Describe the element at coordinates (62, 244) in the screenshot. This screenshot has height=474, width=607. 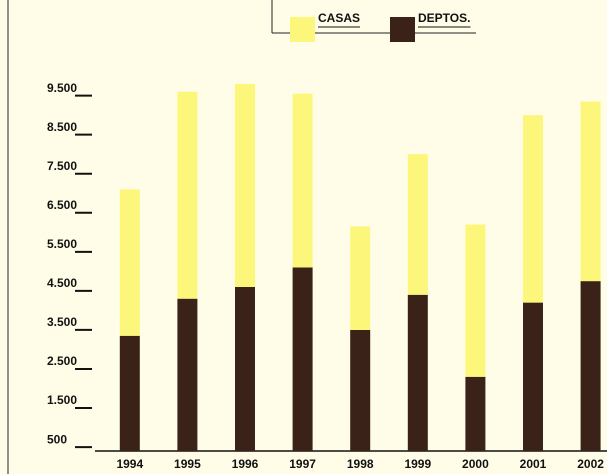
I see `y-tick-label: 5.500` at that location.